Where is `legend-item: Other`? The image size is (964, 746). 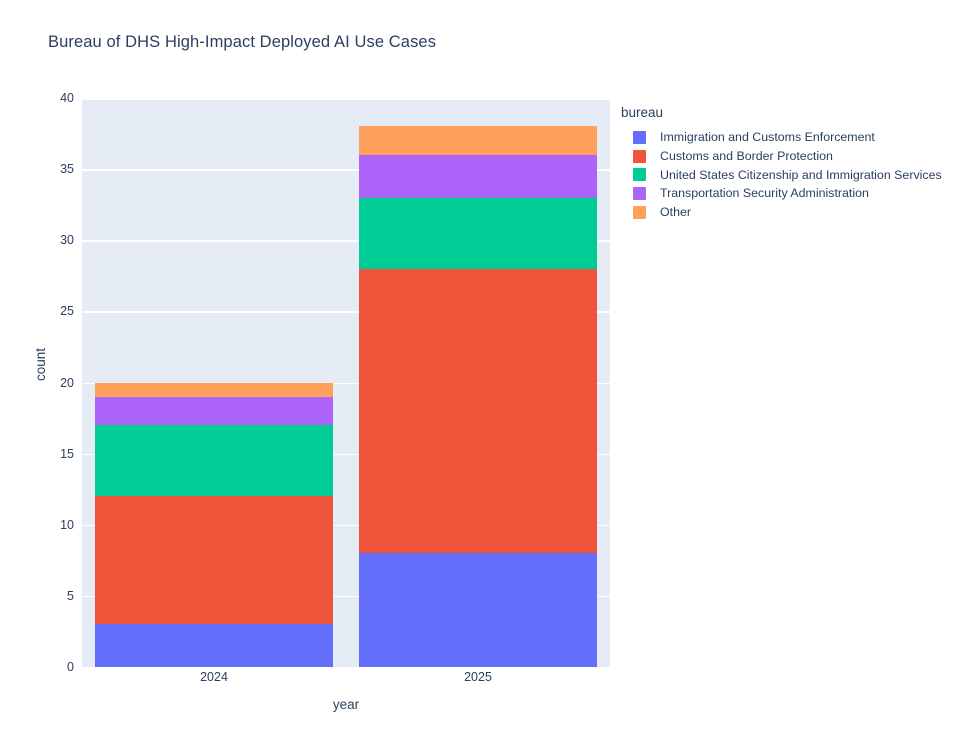 legend-item: Other is located at coordinates (792, 212).